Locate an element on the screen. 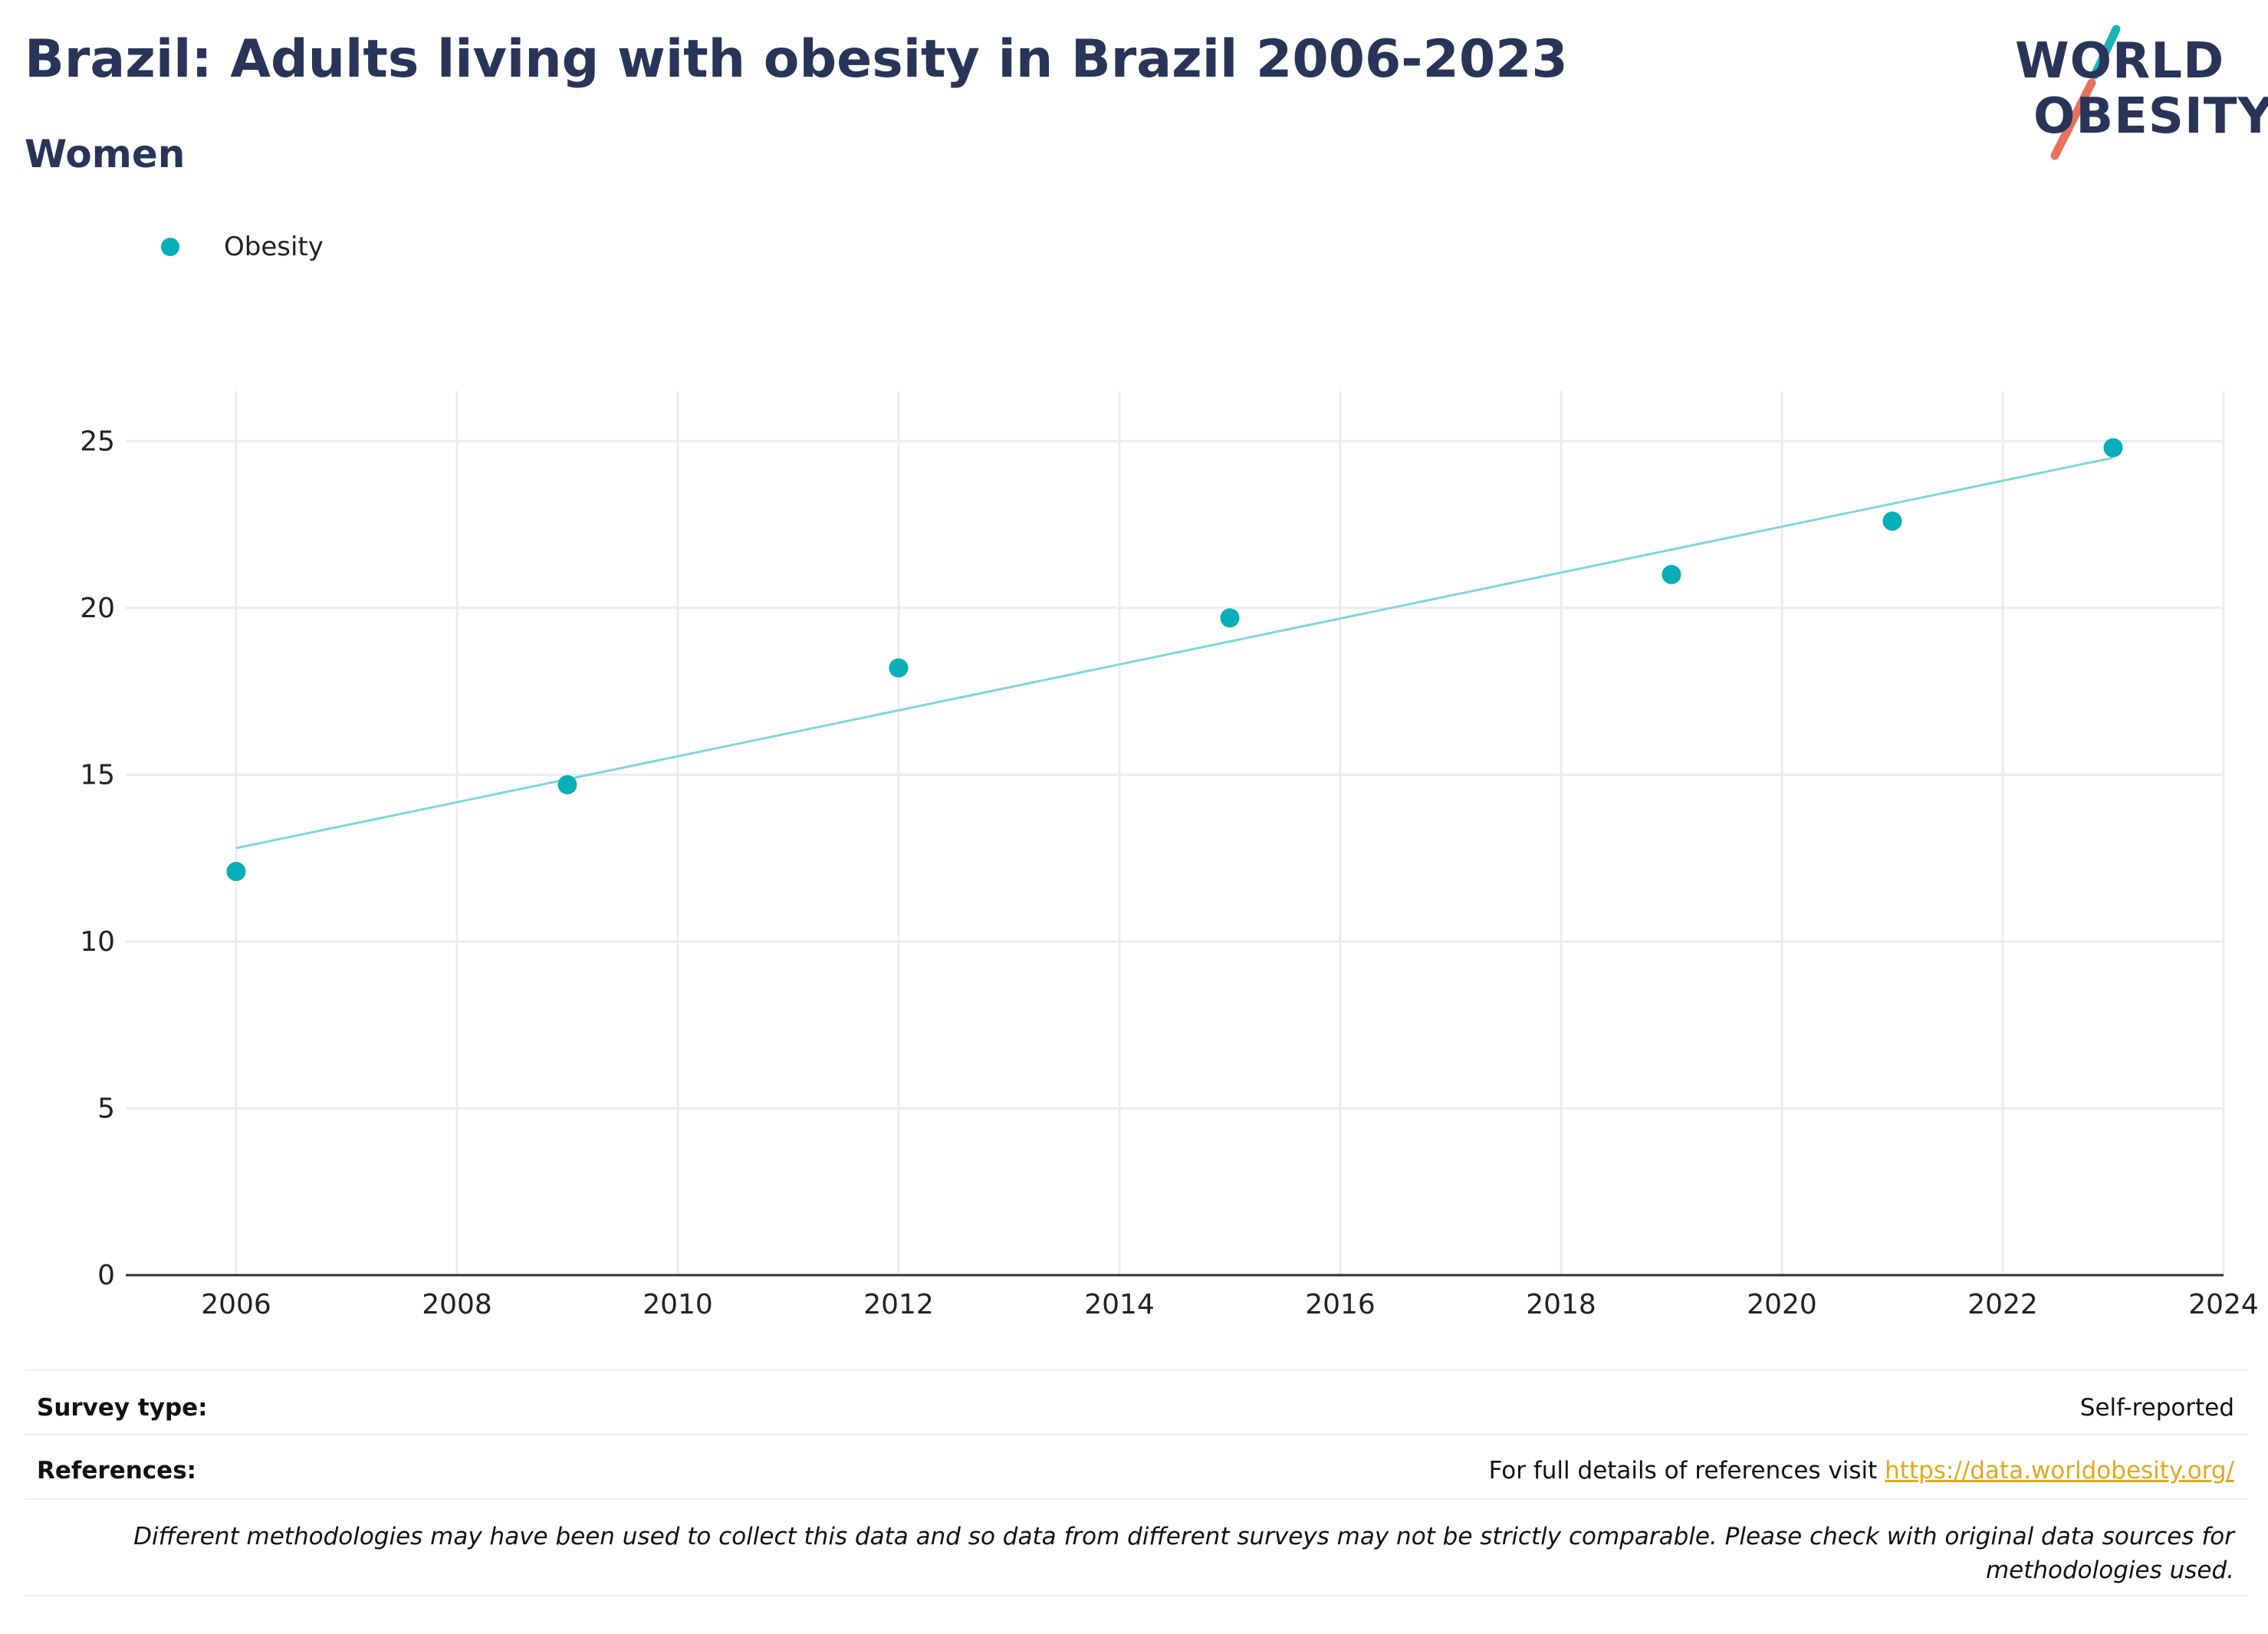 The width and height of the screenshot is (2268, 1634). references-text: For full details of references visit is located at coordinates (1683, 1471).